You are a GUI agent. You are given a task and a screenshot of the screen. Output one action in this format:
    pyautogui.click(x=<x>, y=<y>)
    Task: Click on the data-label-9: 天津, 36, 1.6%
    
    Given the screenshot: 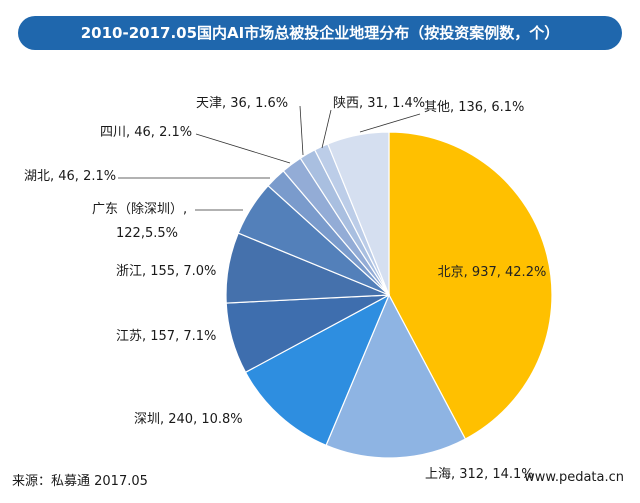 What is the action you would take?
    pyautogui.click(x=242, y=103)
    